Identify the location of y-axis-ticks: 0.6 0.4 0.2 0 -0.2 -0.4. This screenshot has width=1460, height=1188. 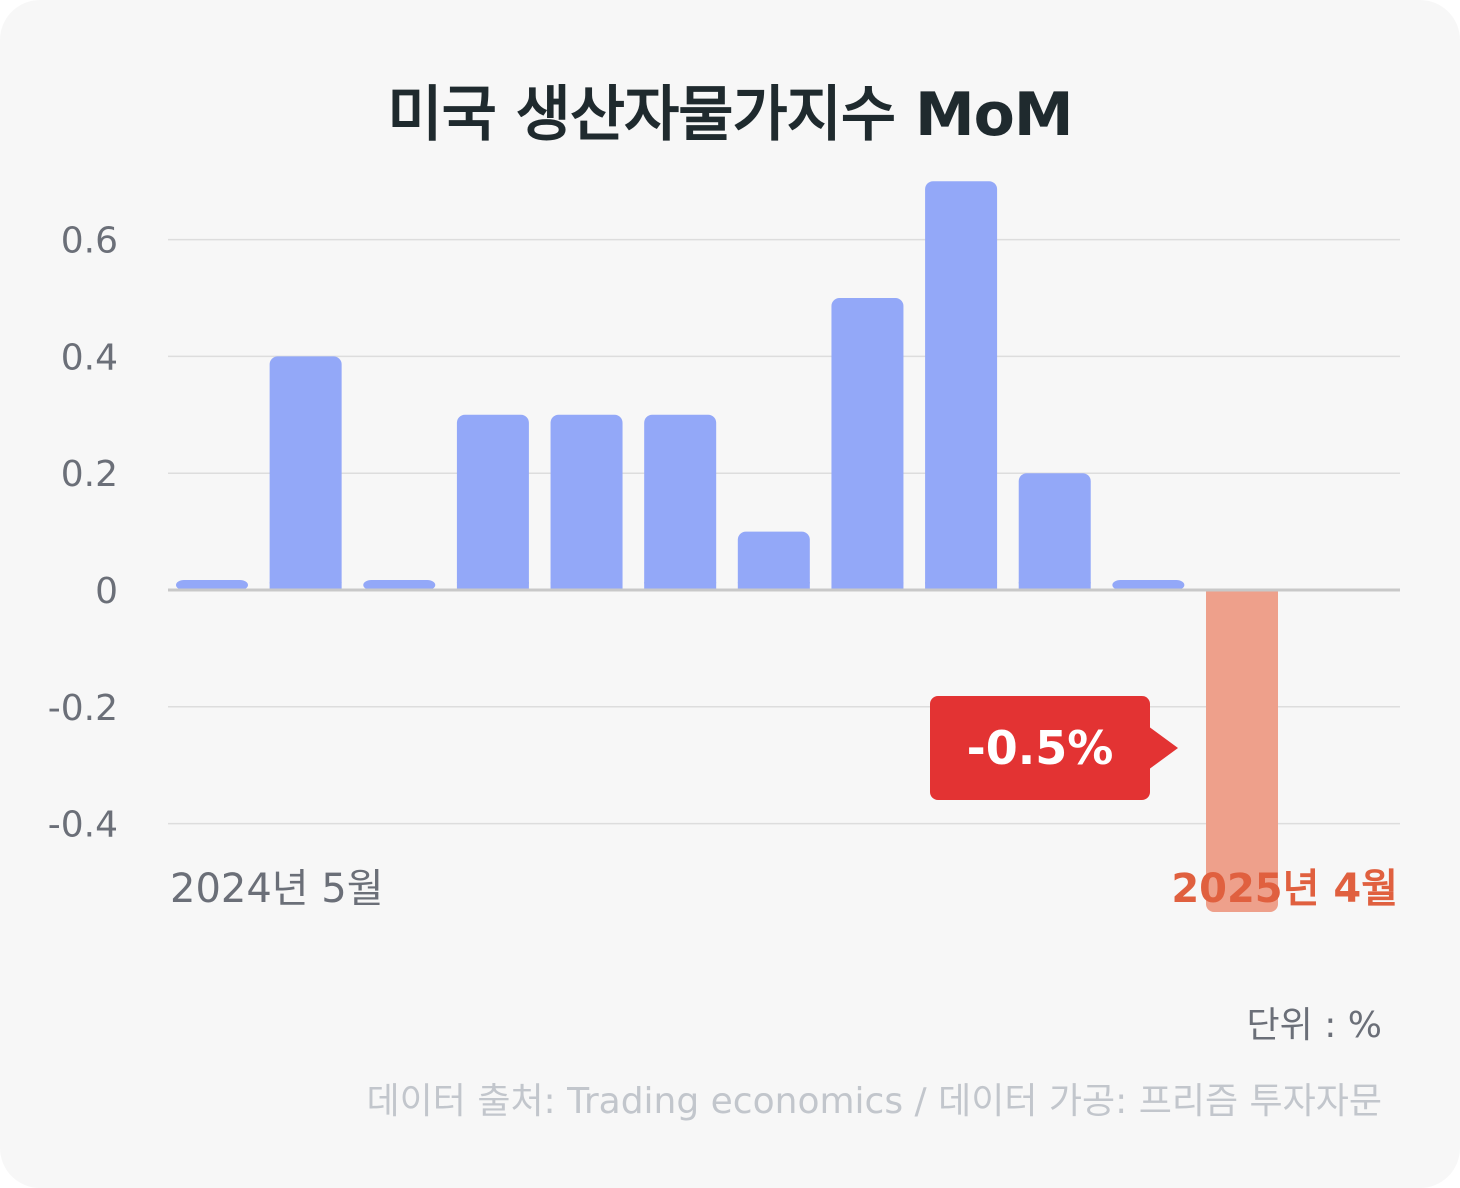
(83, 533).